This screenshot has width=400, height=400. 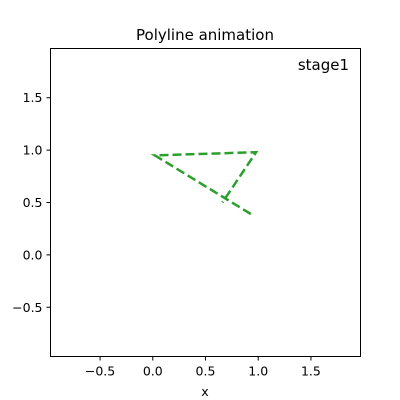 I want to click on x-tick-label: 1.5, so click(x=311, y=371).